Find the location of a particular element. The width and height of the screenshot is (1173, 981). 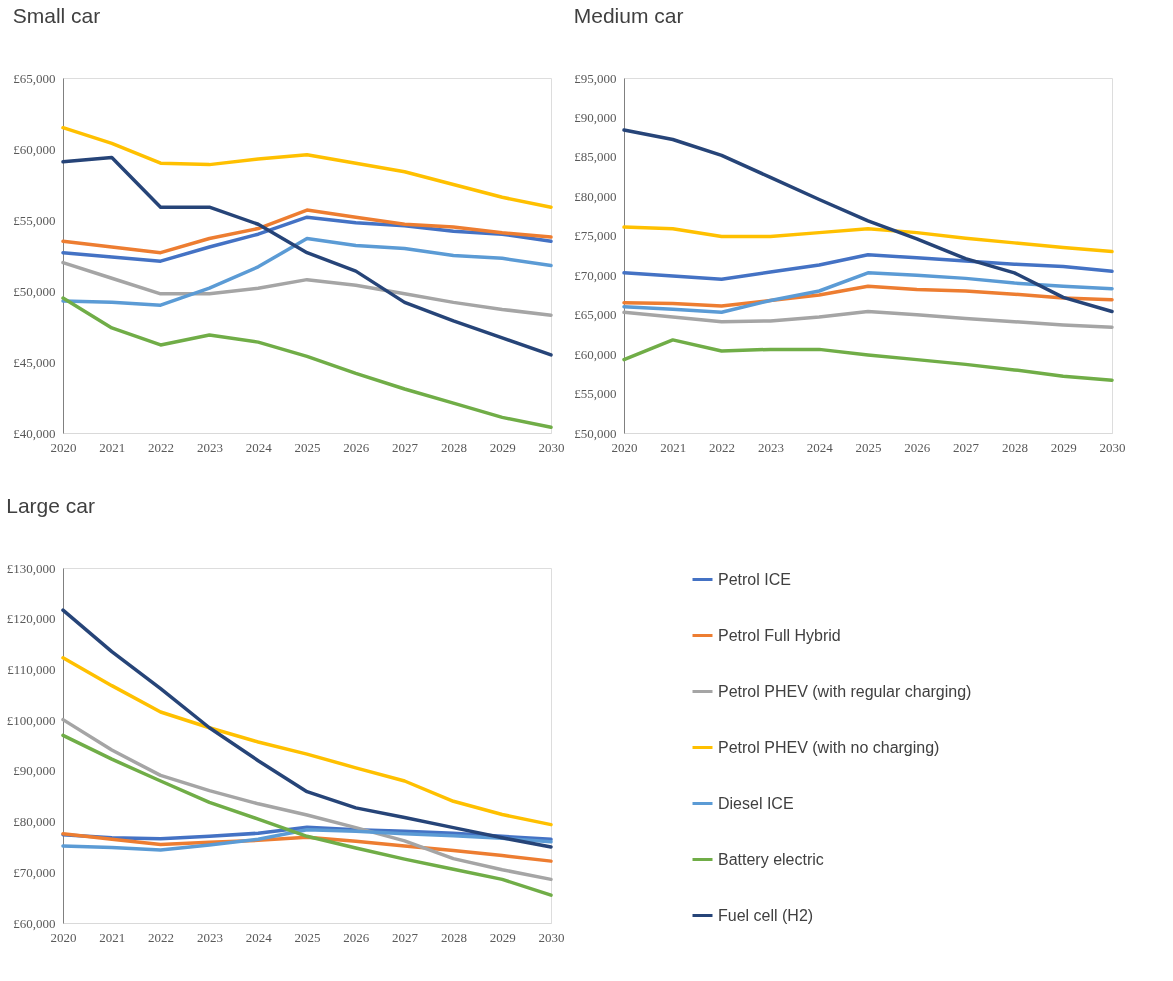

chart-title: Small car is located at coordinates (56, 15).